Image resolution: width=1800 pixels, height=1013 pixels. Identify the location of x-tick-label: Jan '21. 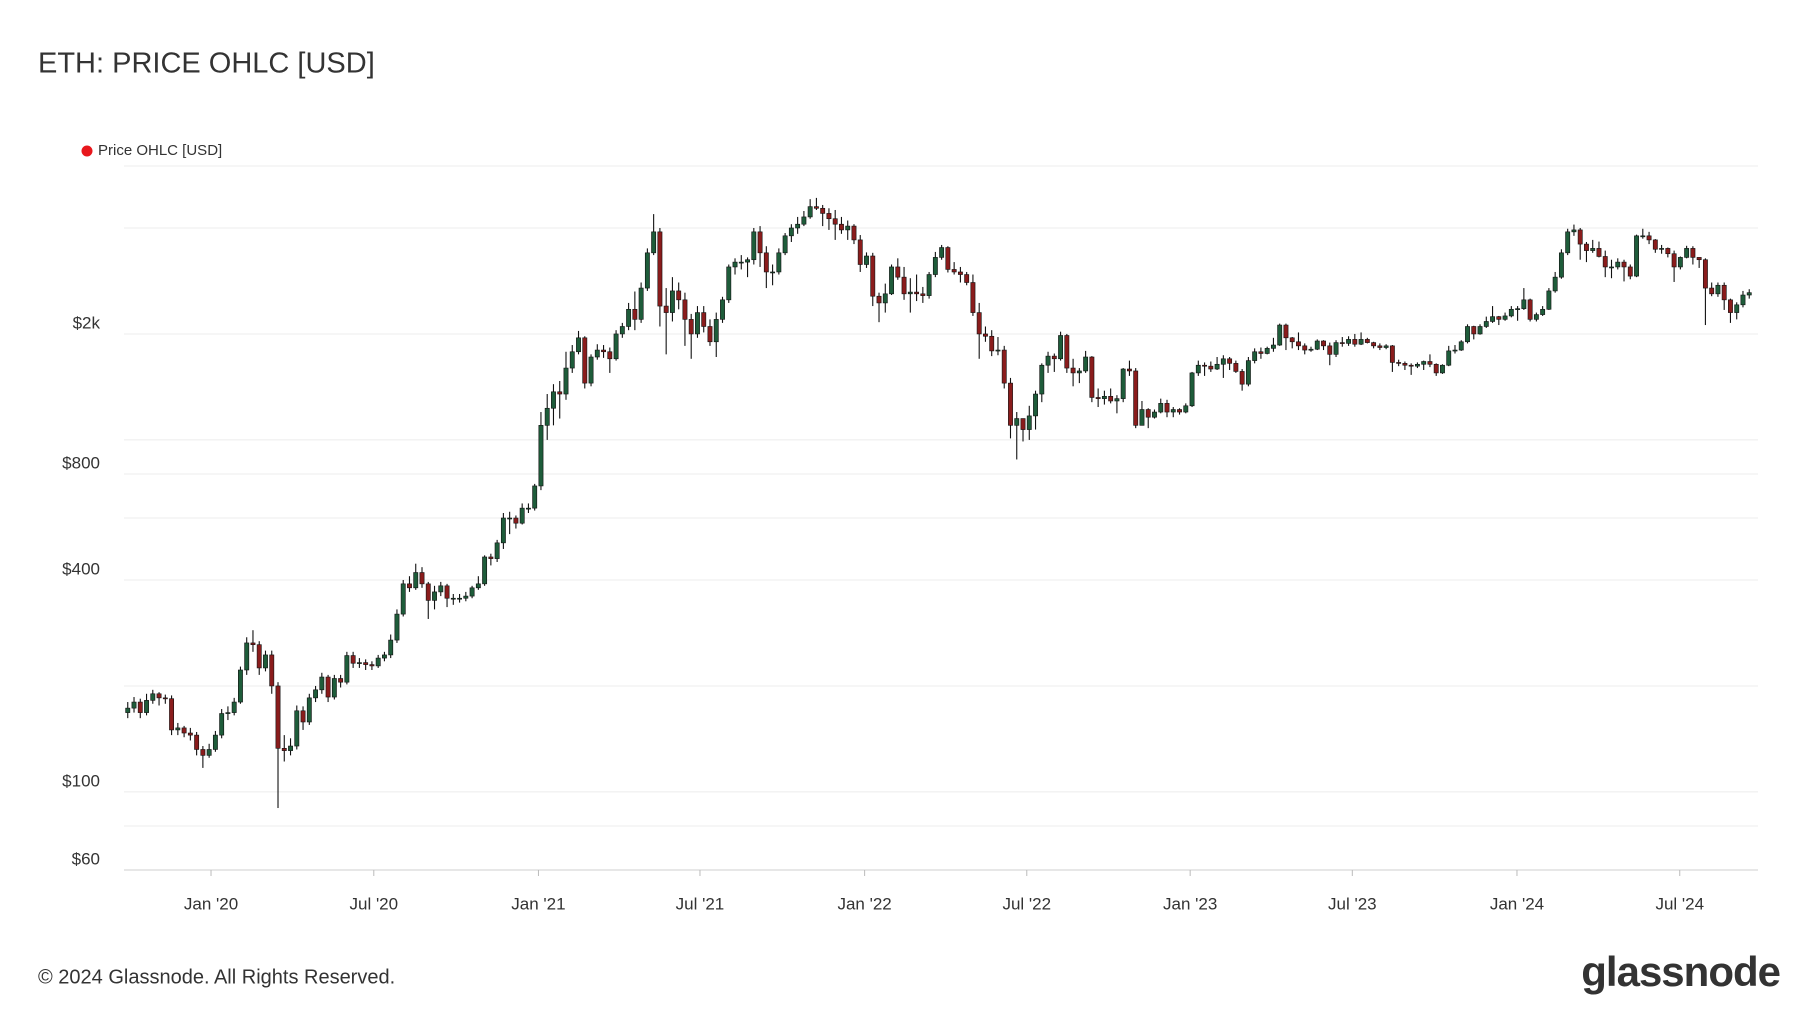
(538, 903).